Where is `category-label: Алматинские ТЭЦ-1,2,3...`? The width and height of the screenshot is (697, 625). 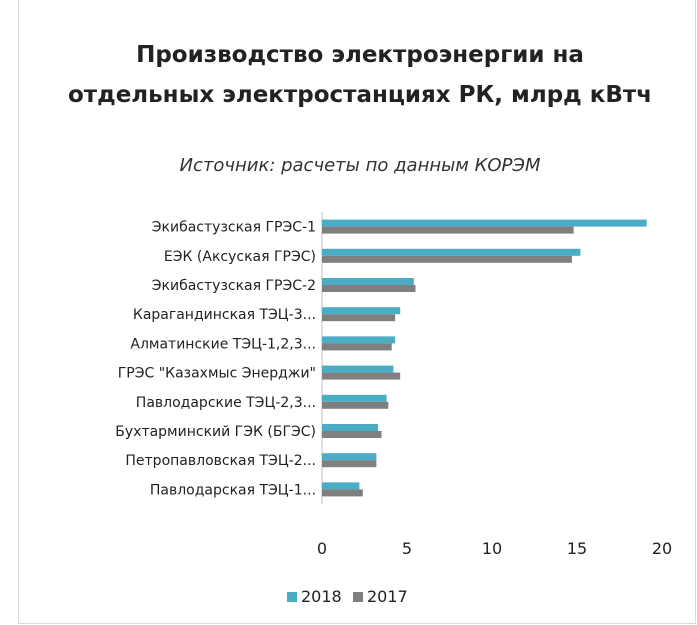 category-label: Алматинские ТЭЦ-1,2,3... is located at coordinates (223, 344).